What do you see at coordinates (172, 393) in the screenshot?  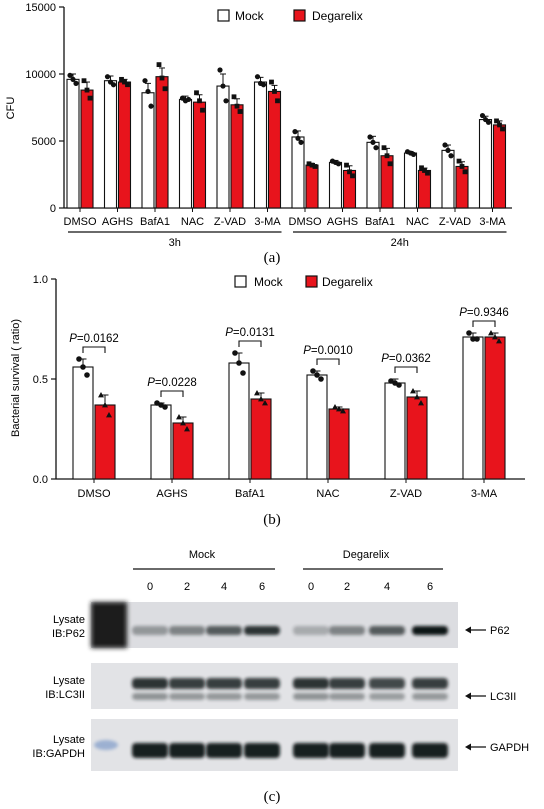 I see `significance-bracket` at bounding box center [172, 393].